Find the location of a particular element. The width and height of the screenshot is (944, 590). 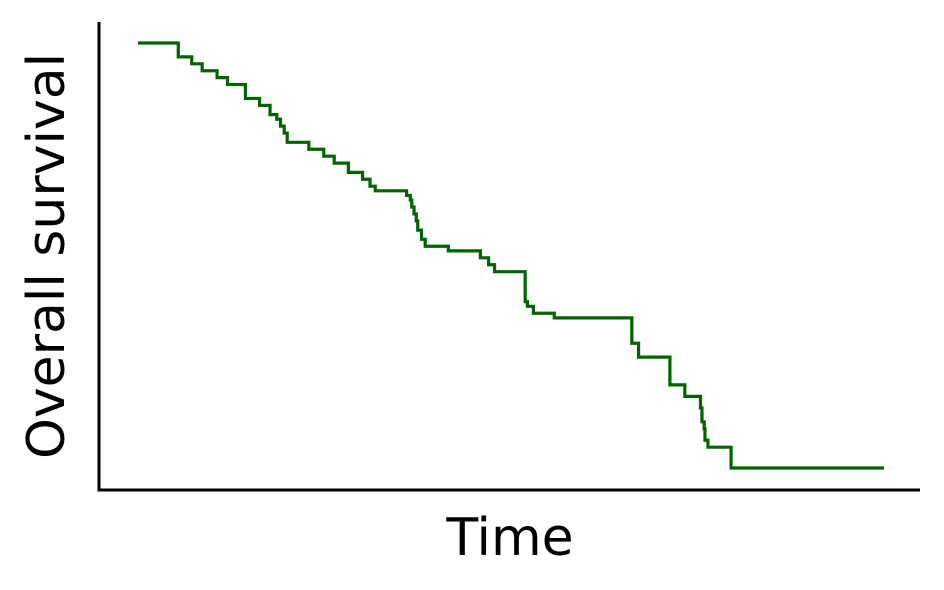

x-axis-label: Time is located at coordinates (510, 538).